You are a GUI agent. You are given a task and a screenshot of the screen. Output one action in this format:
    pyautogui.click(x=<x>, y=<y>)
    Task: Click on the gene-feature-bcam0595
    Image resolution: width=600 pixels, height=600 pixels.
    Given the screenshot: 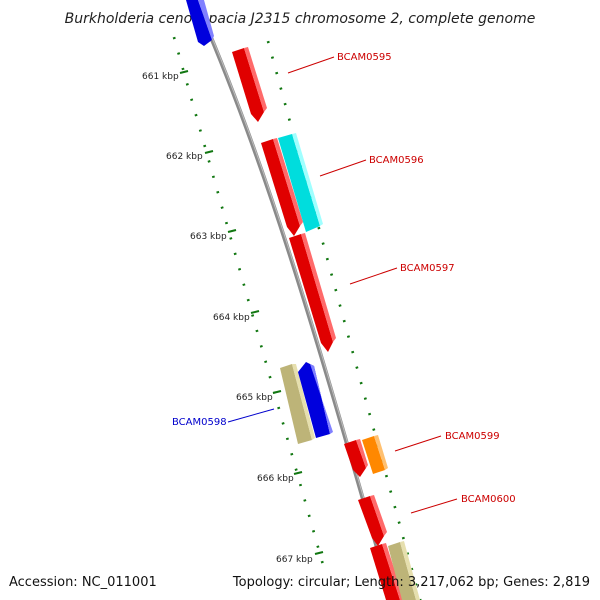 What is the action you would take?
    pyautogui.click(x=249, y=84)
    